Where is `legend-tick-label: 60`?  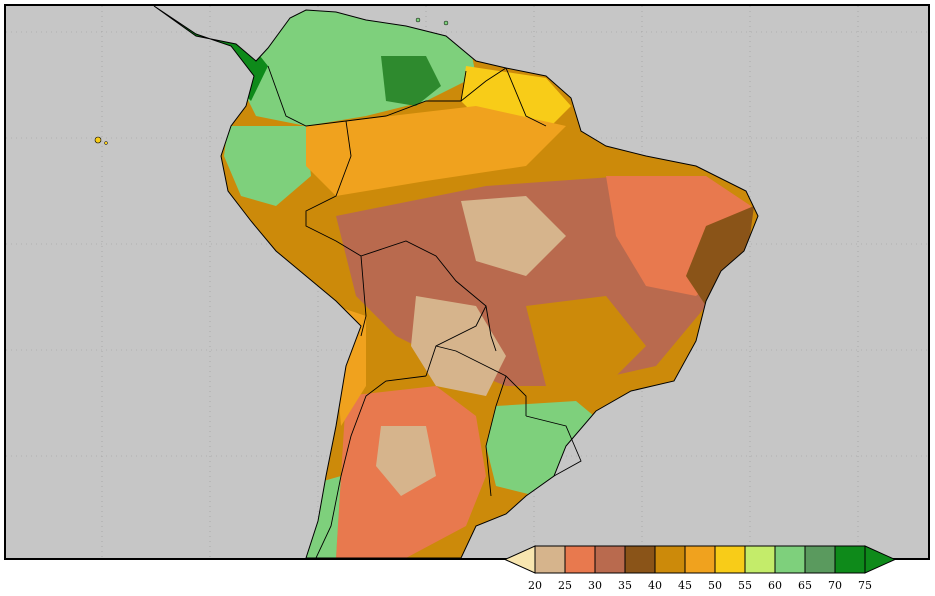 legend-tick-label: 60 is located at coordinates (775, 585).